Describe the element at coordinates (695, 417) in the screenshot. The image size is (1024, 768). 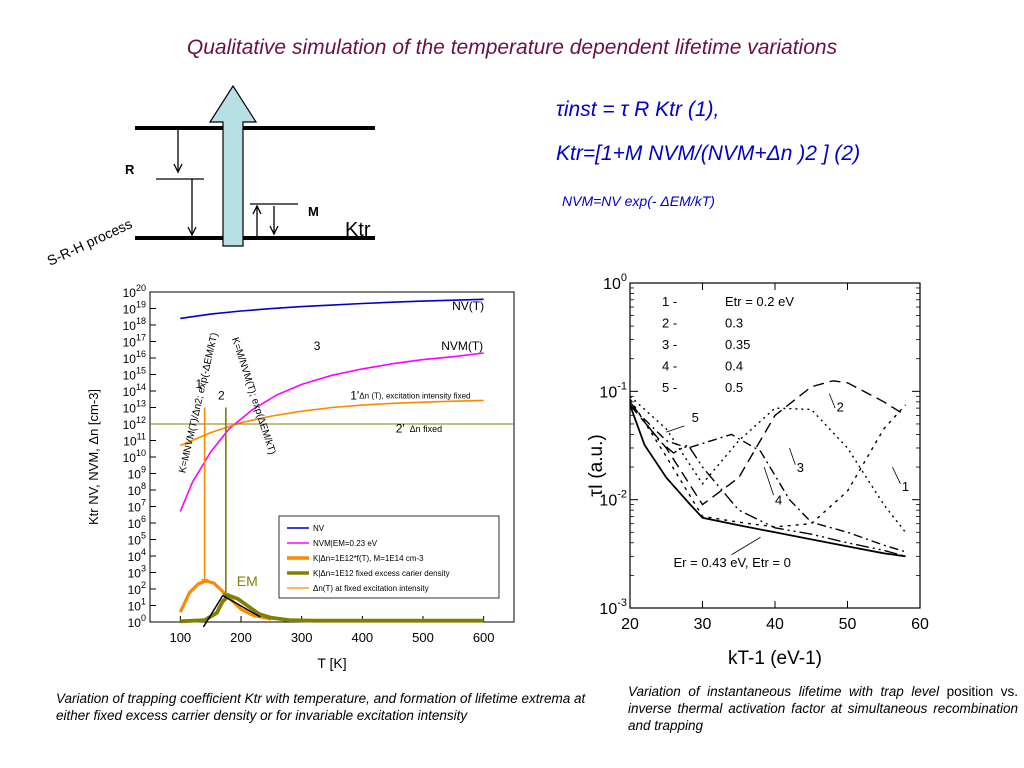
I see `label-c5: 5` at that location.